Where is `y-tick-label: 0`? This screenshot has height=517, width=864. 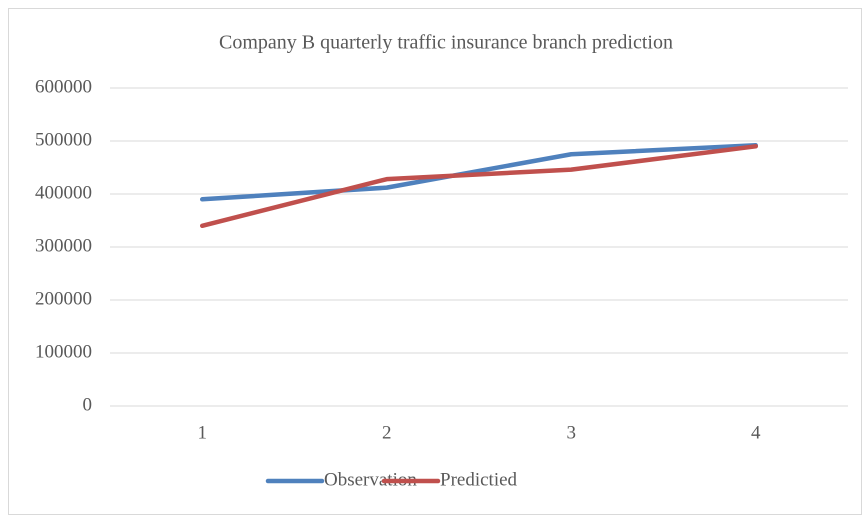
y-tick-label: 0 is located at coordinates (88, 404).